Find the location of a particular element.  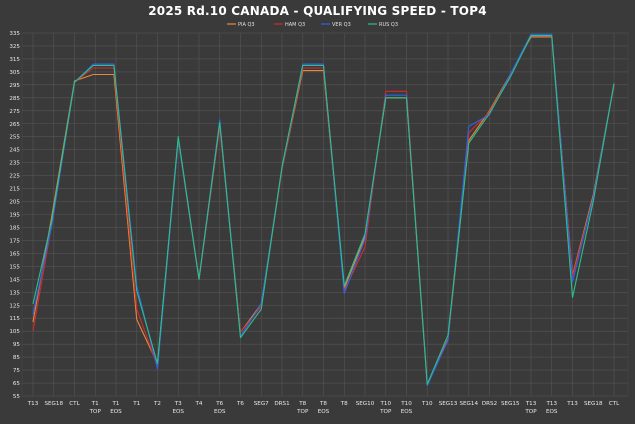

y-tick-label: 265 is located at coordinates (14, 125).